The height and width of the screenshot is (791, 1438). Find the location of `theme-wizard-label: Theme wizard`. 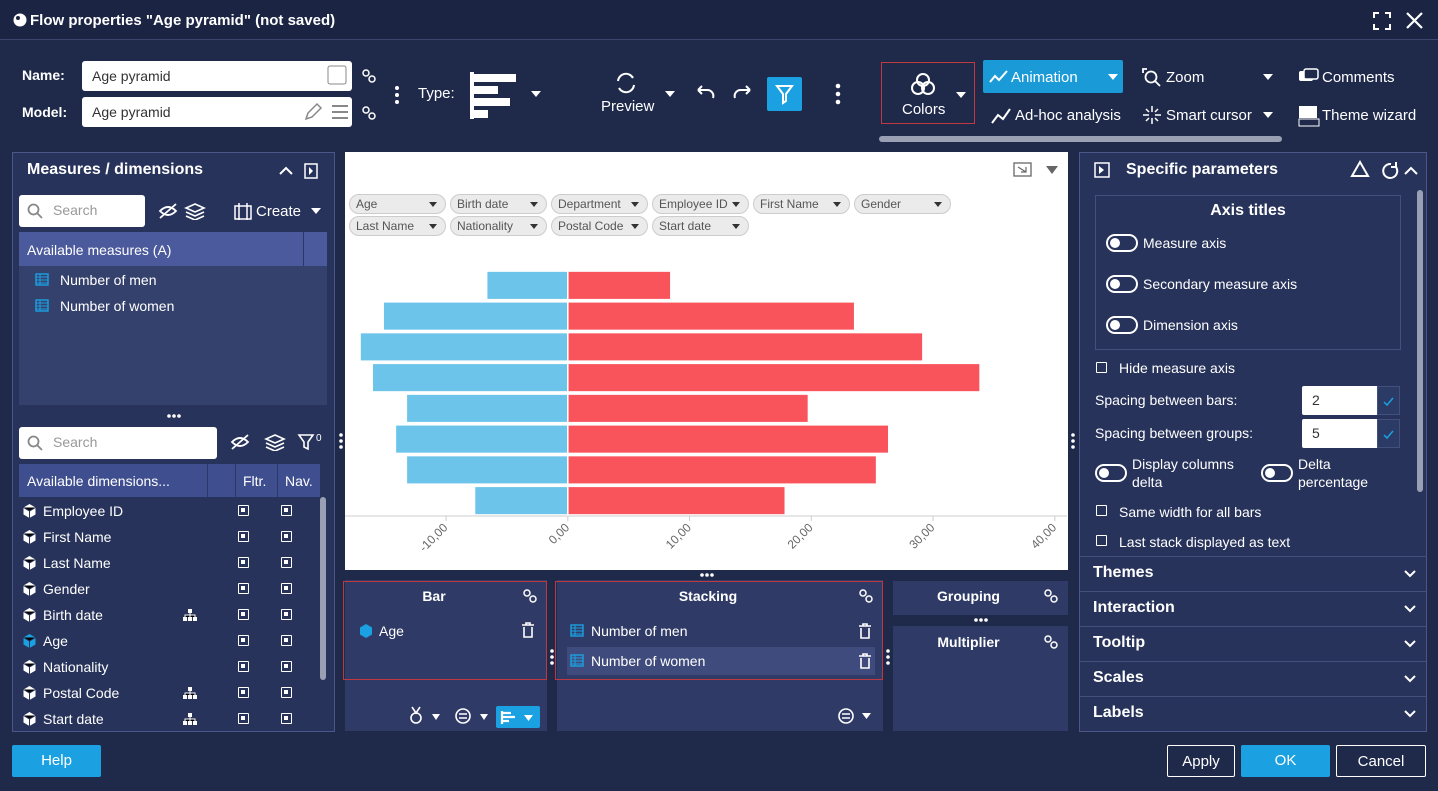

theme-wizard-label: Theme wizard is located at coordinates (1369, 115).